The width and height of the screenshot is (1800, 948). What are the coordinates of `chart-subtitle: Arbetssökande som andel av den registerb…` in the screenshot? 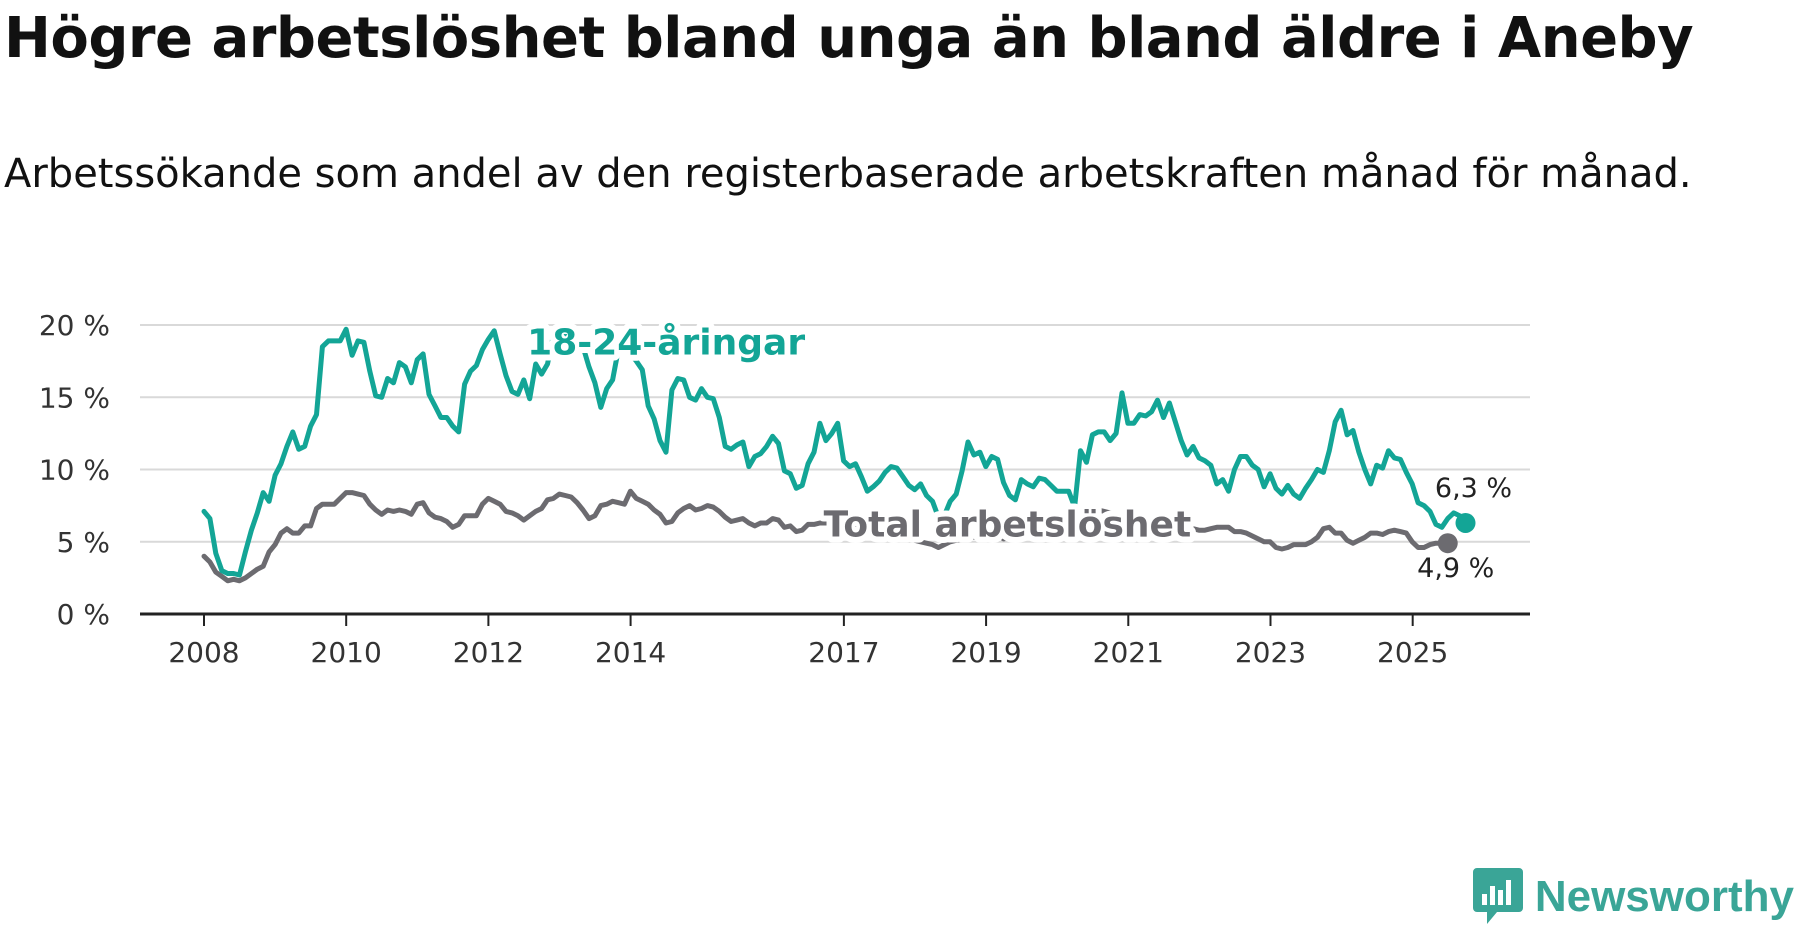 It's located at (848, 174).